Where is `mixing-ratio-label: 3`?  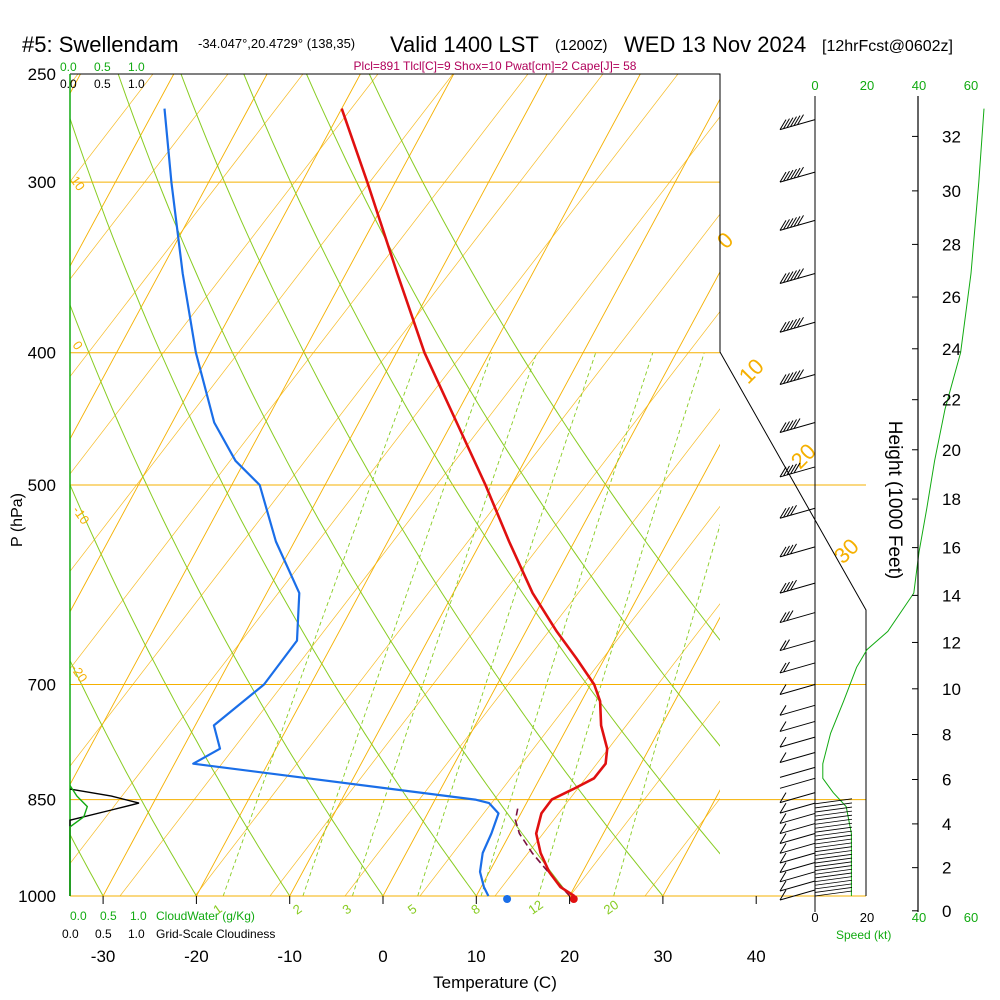 mixing-ratio-label: 3 is located at coordinates (346, 909).